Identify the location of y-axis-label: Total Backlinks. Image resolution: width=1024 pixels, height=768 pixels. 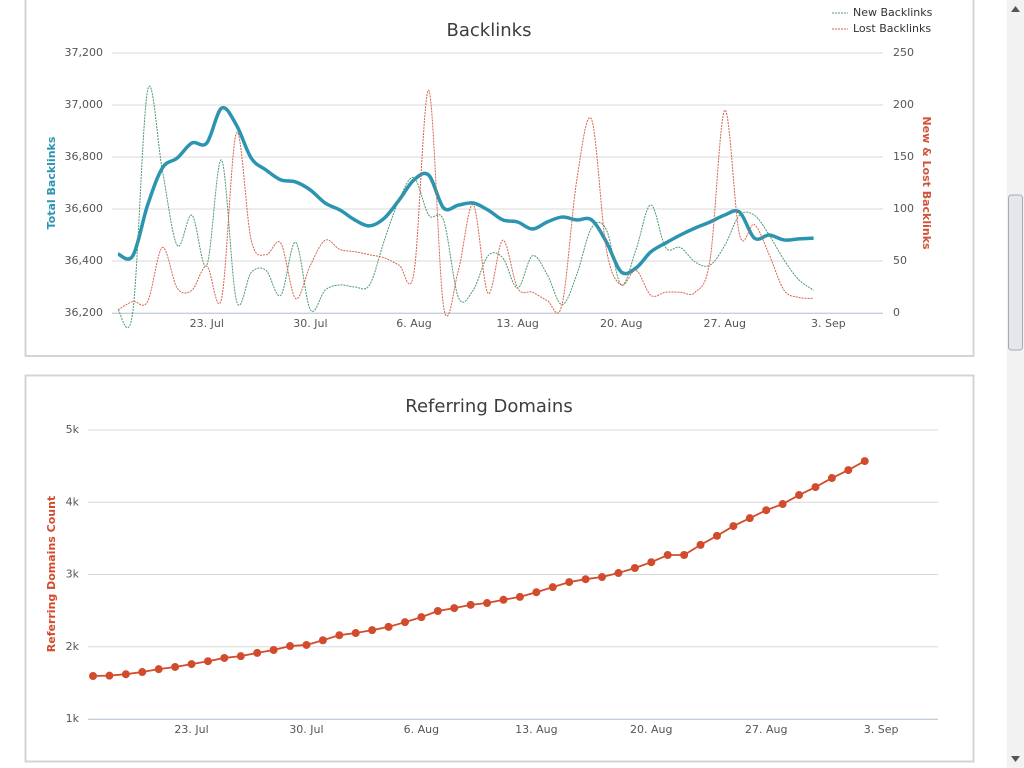
(51, 182).